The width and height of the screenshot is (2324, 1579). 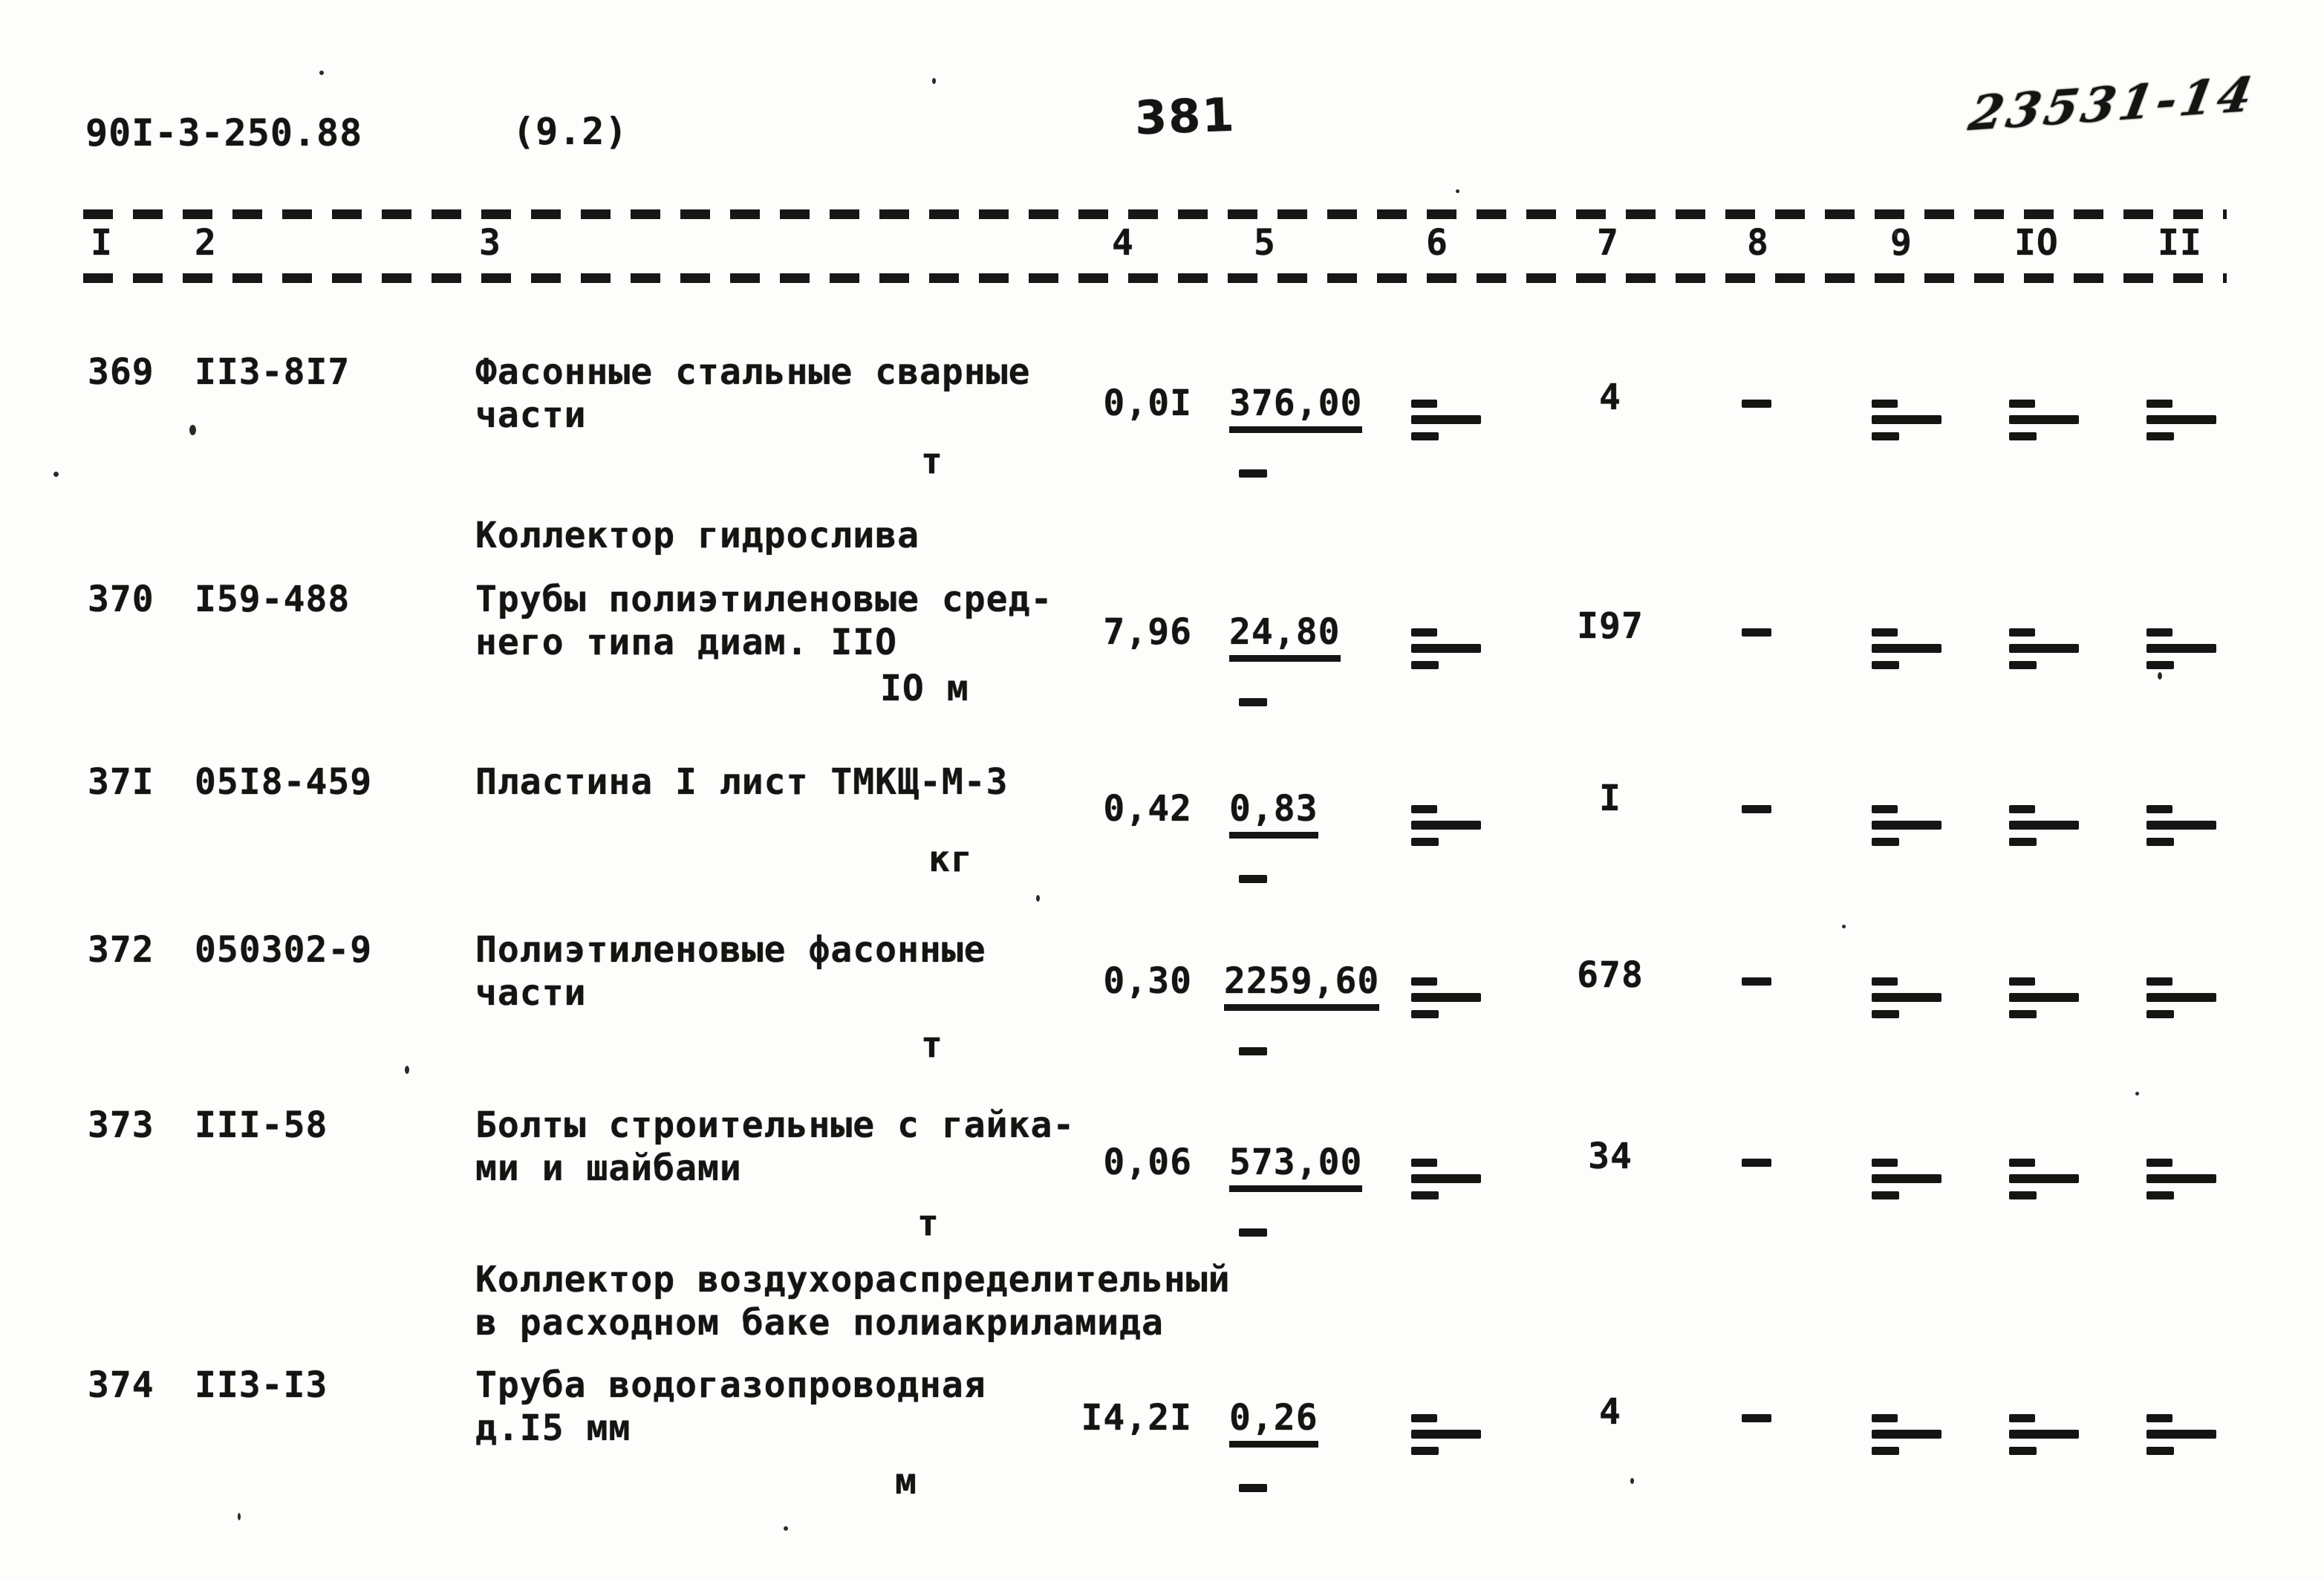 I want to click on resource-name-line1: Фасонные стальные сварные, so click(x=753, y=372).